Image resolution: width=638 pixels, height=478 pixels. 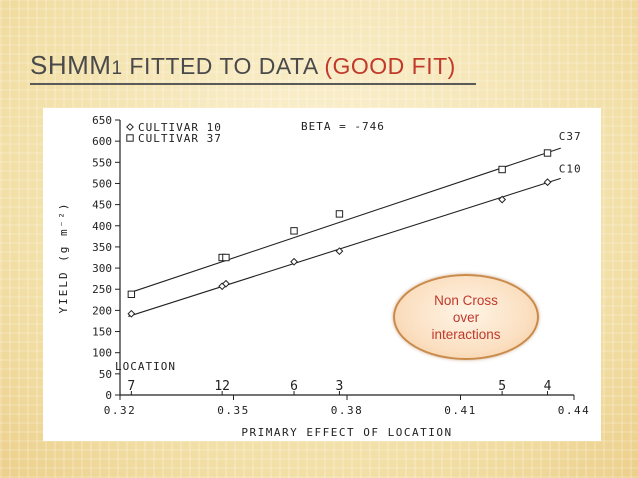 I want to click on x-tick-label: 0.32, so click(x=120, y=410).